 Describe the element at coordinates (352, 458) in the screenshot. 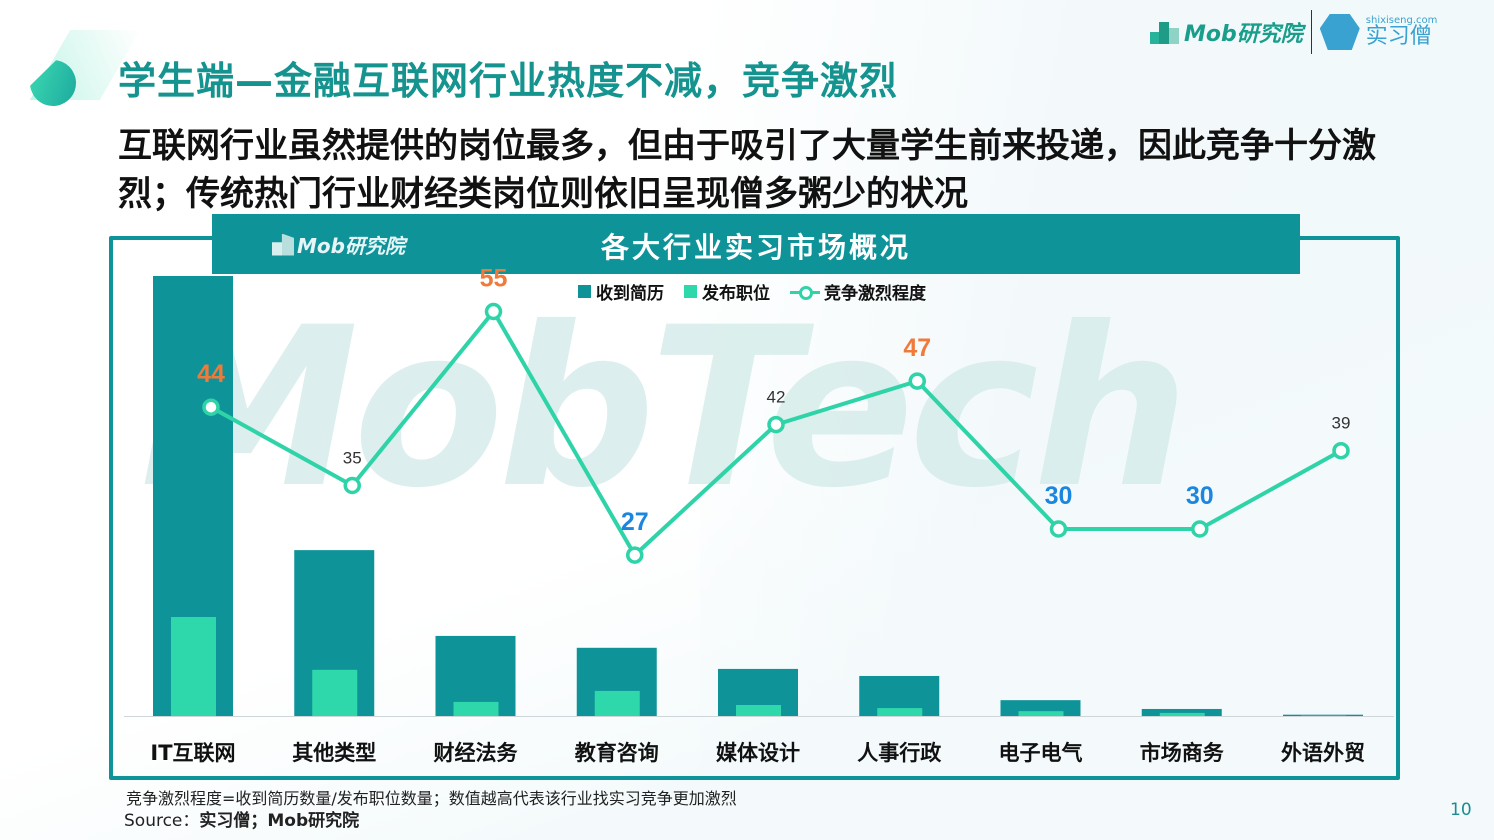

I see `competition-value-label: 35` at that location.